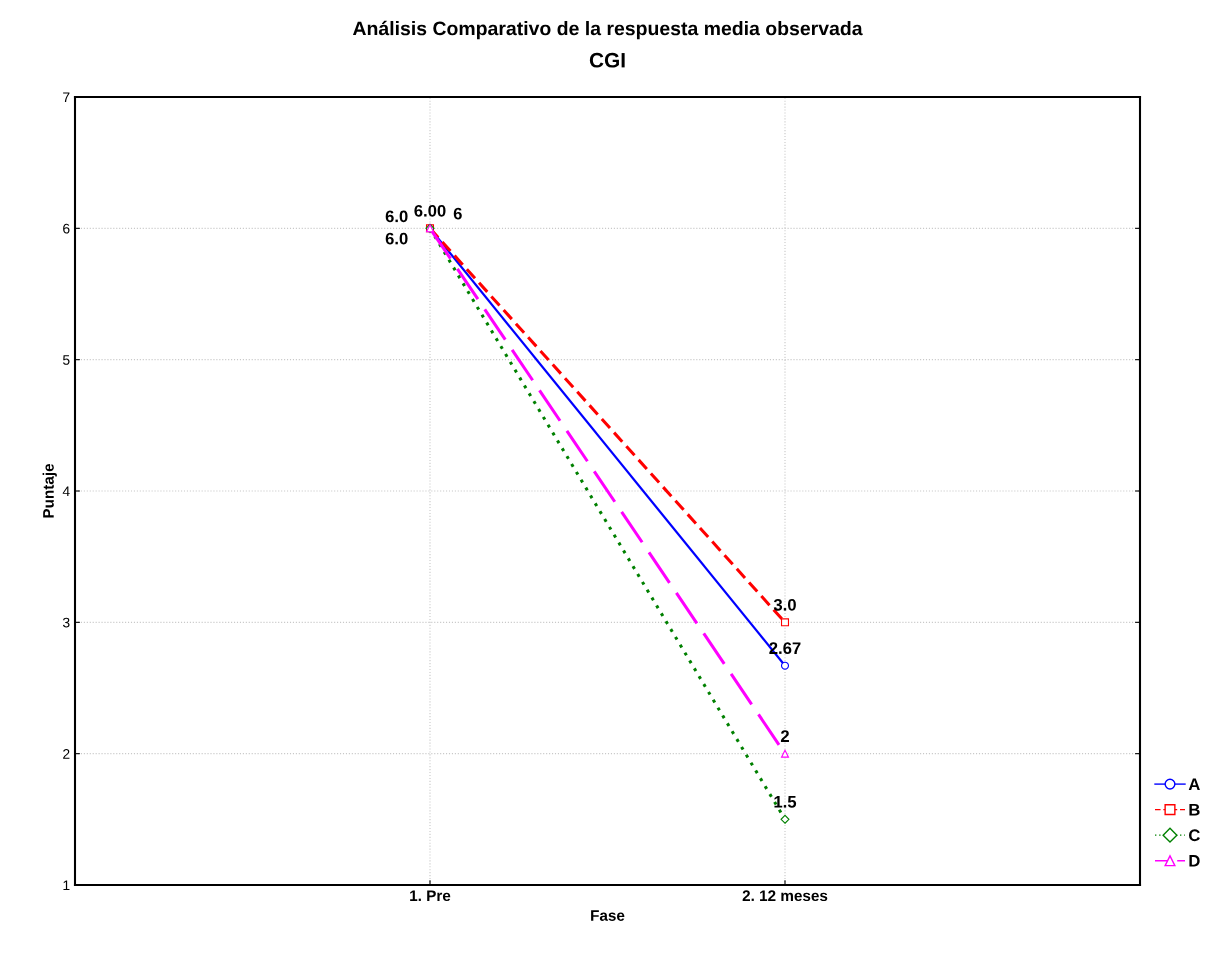 Image resolution: width=1209 pixels, height=963 pixels. I want to click on legend-label: C, so click(1194, 835).